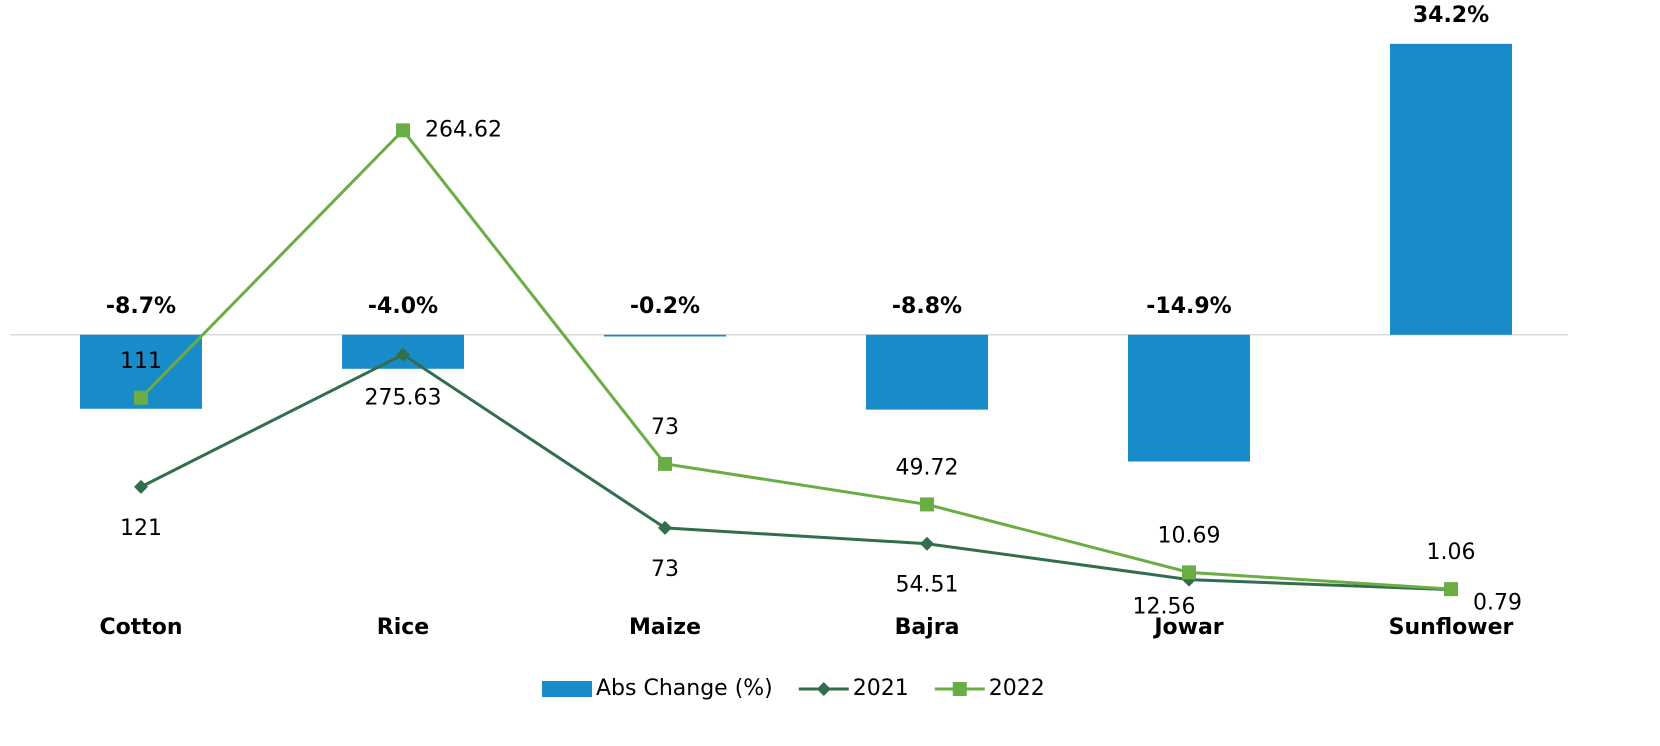 This screenshot has width=1660, height=746. Describe the element at coordinates (463, 129) in the screenshot. I see `data-label: 264.62` at that location.